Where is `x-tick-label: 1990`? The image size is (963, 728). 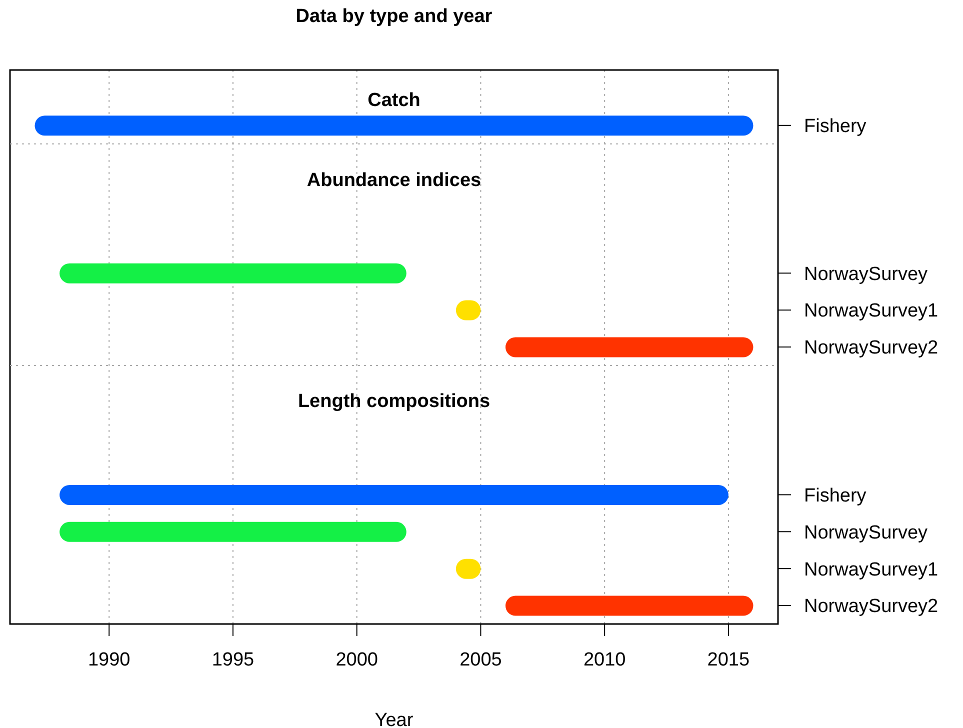 x-tick-label: 1990 is located at coordinates (109, 659).